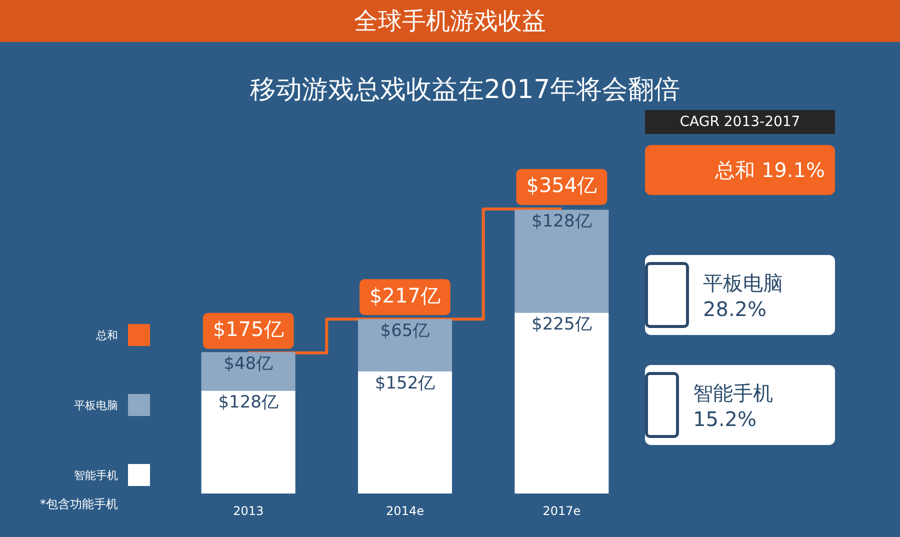 The width and height of the screenshot is (900, 537). What do you see at coordinates (405, 331) in the screenshot?
I see `data-label: $65亿` at bounding box center [405, 331].